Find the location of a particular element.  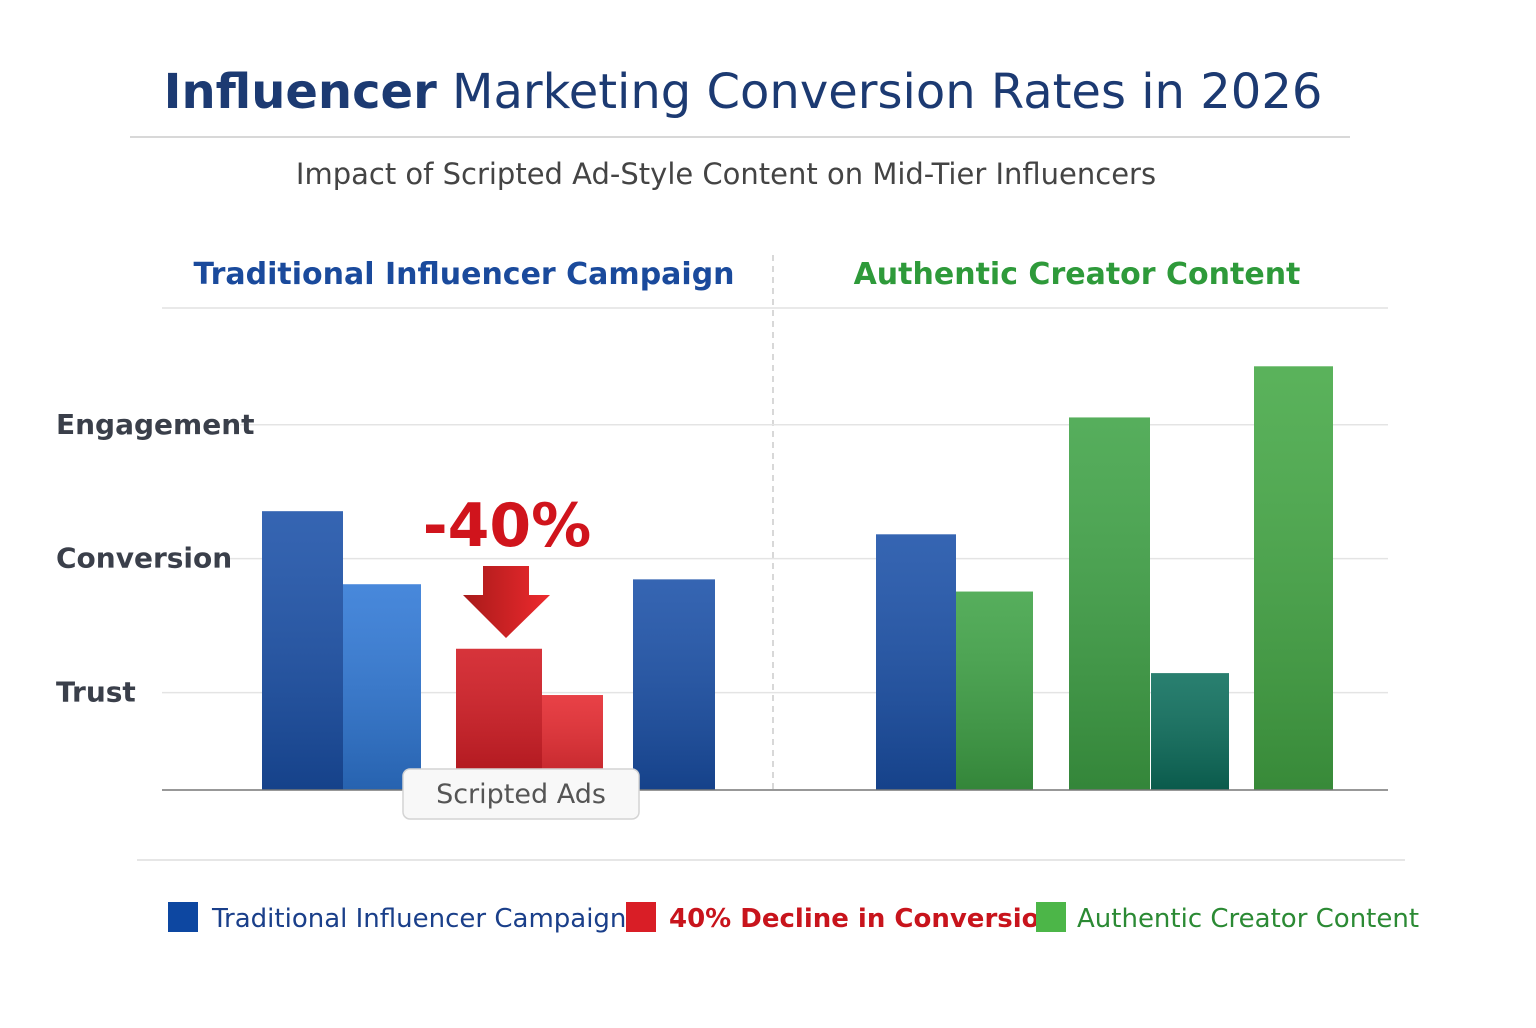

legend-label-decline: 40% Decline in Conversion is located at coordinates (863, 919).